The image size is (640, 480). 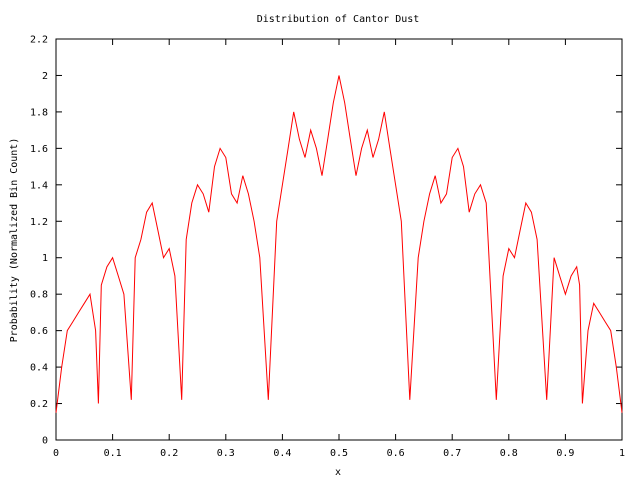 I want to click on y-tick-label: 1.6, so click(x=39, y=149).